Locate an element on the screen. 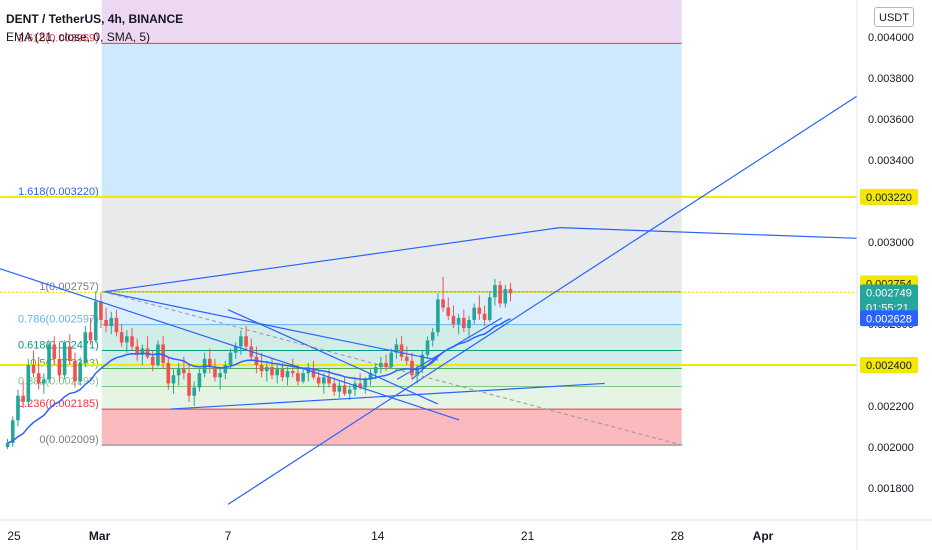 Image resolution: width=932 pixels, height=550 pixels. time-axis-tick: 21 is located at coordinates (528, 536).